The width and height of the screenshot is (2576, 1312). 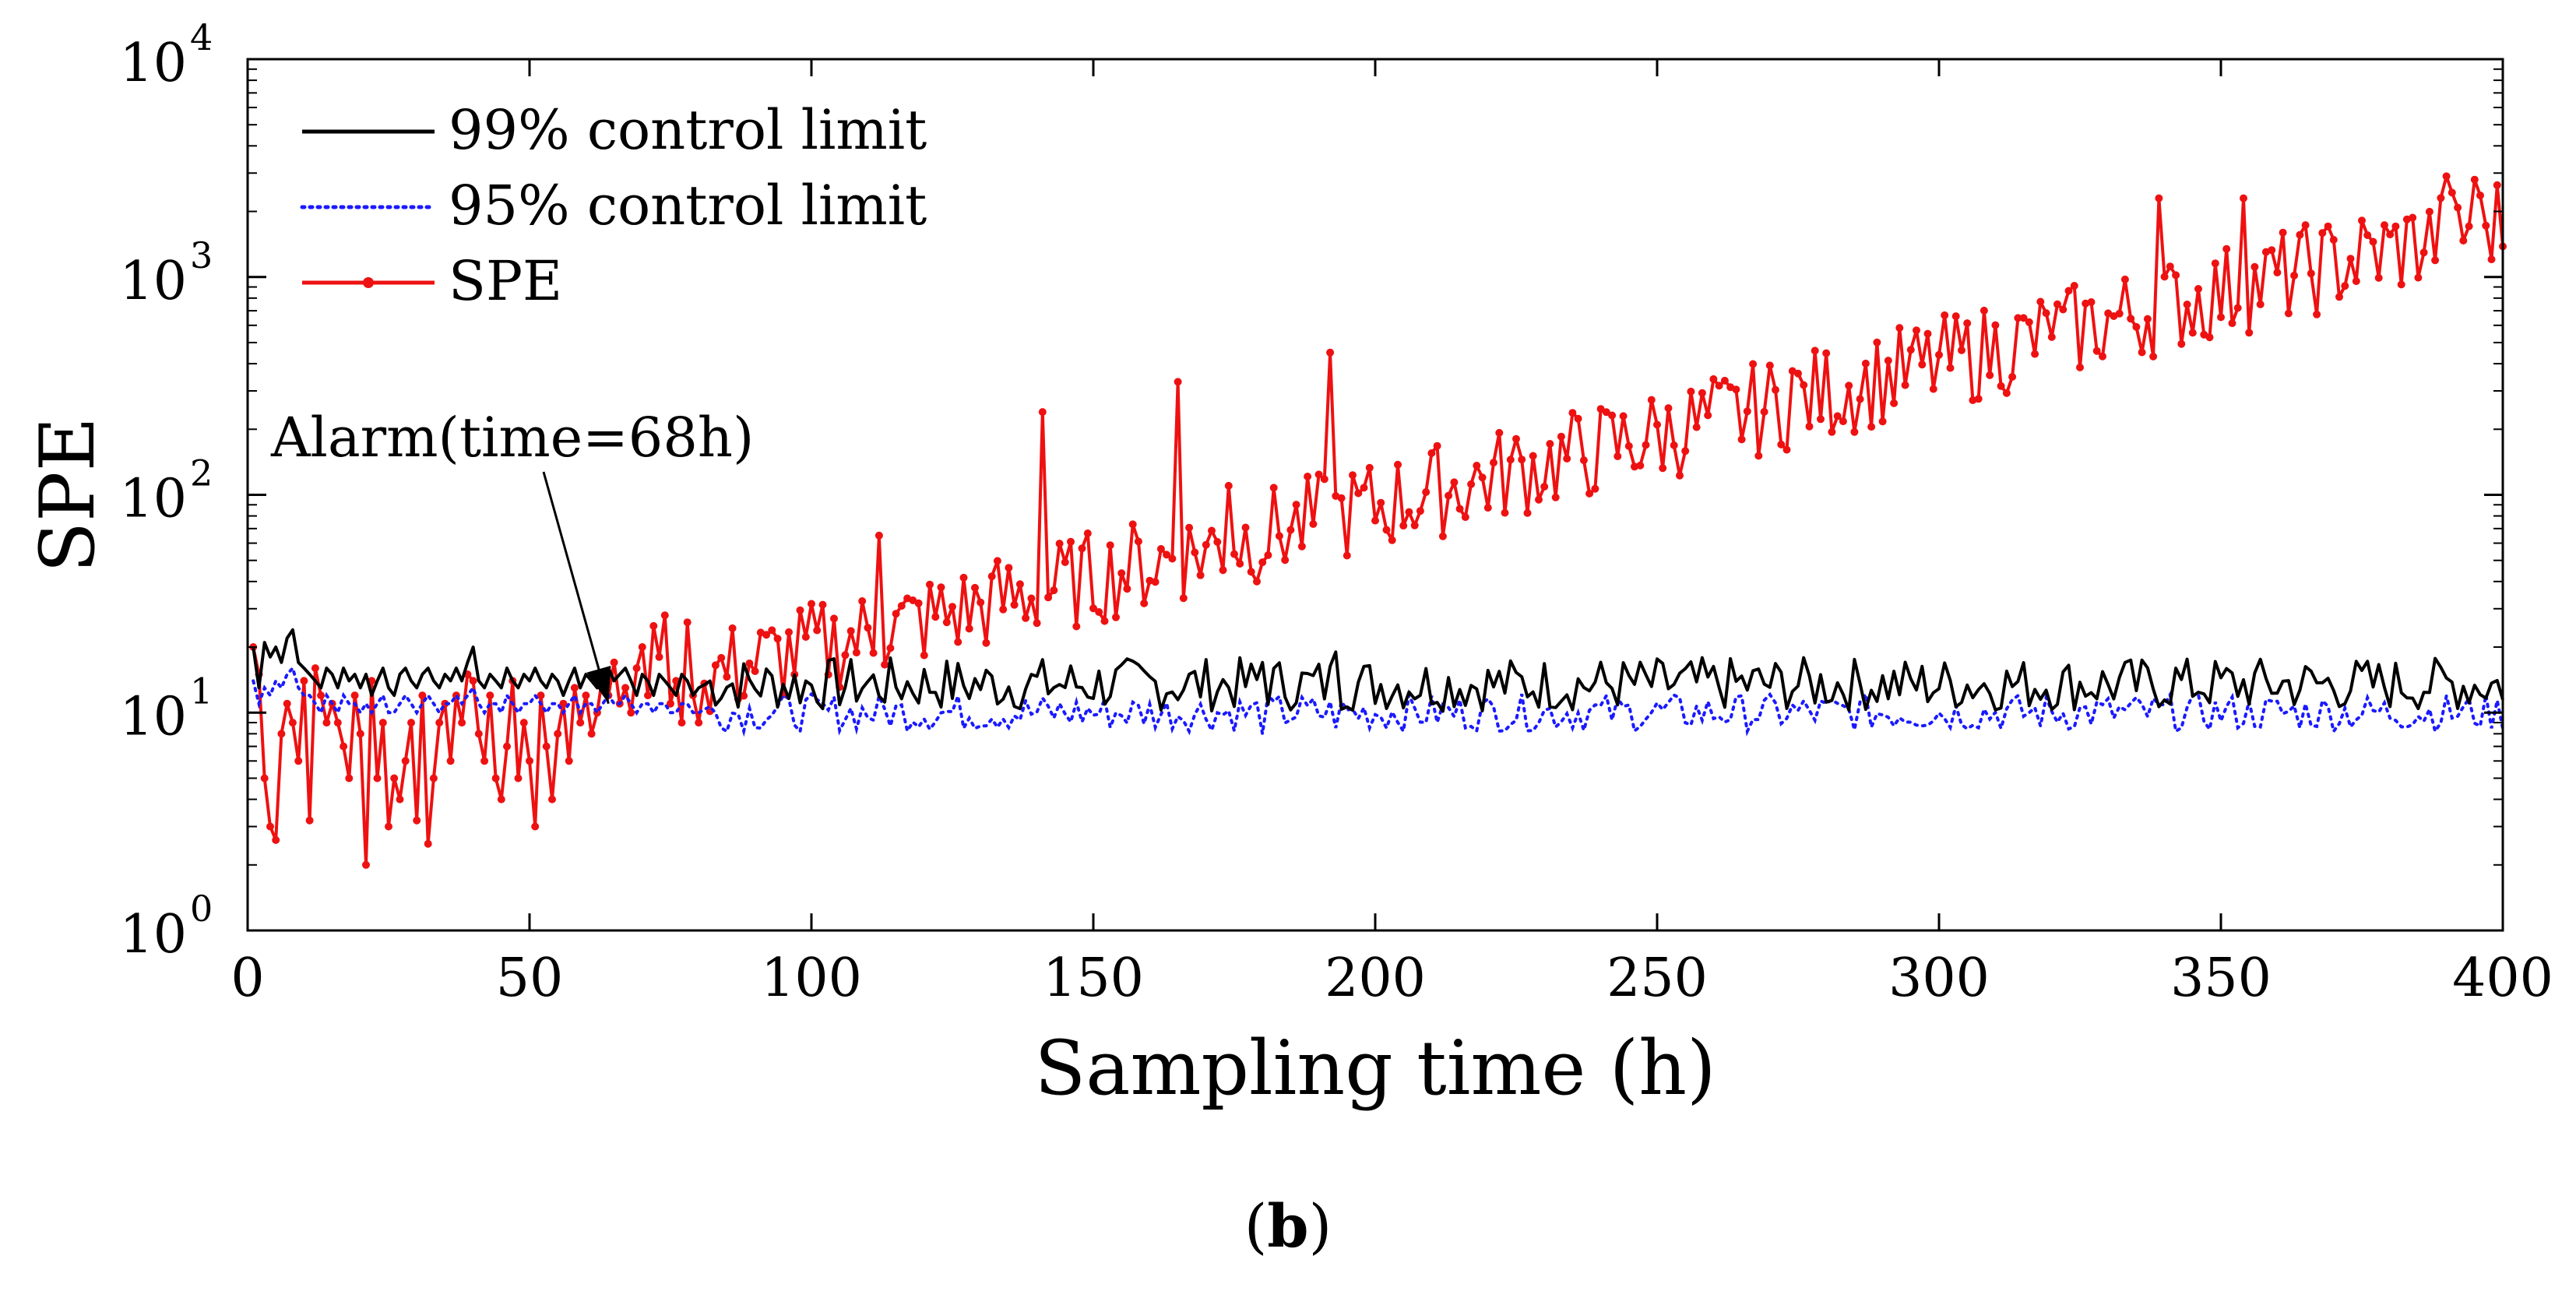 I want to click on x-tick-label: 200, so click(x=1375, y=978).